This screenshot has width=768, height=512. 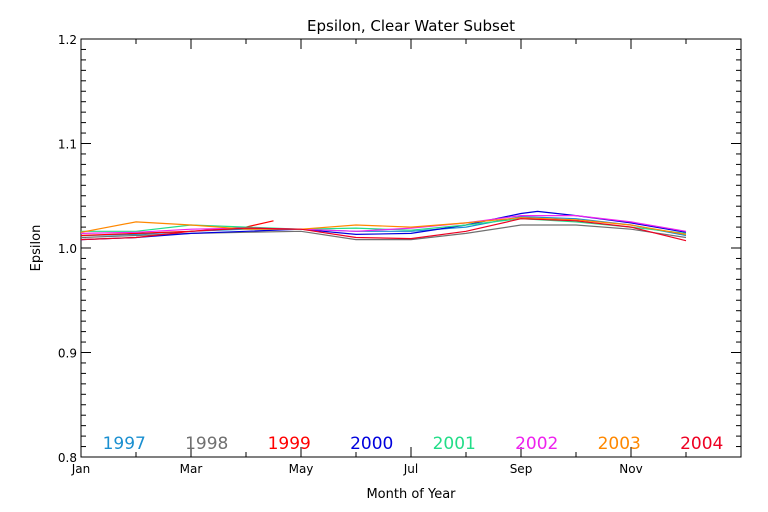 What do you see at coordinates (191, 469) in the screenshot?
I see `x-tick-label: Mar` at bounding box center [191, 469].